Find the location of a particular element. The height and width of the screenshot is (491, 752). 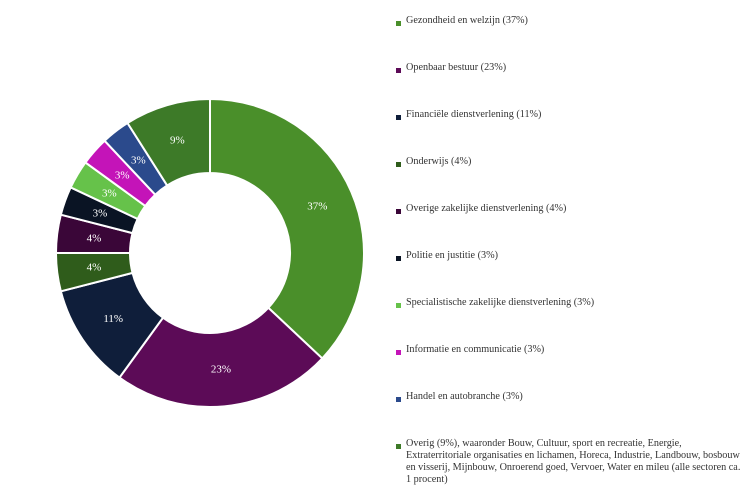

slice-label-9: 3% is located at coordinates (138, 161).